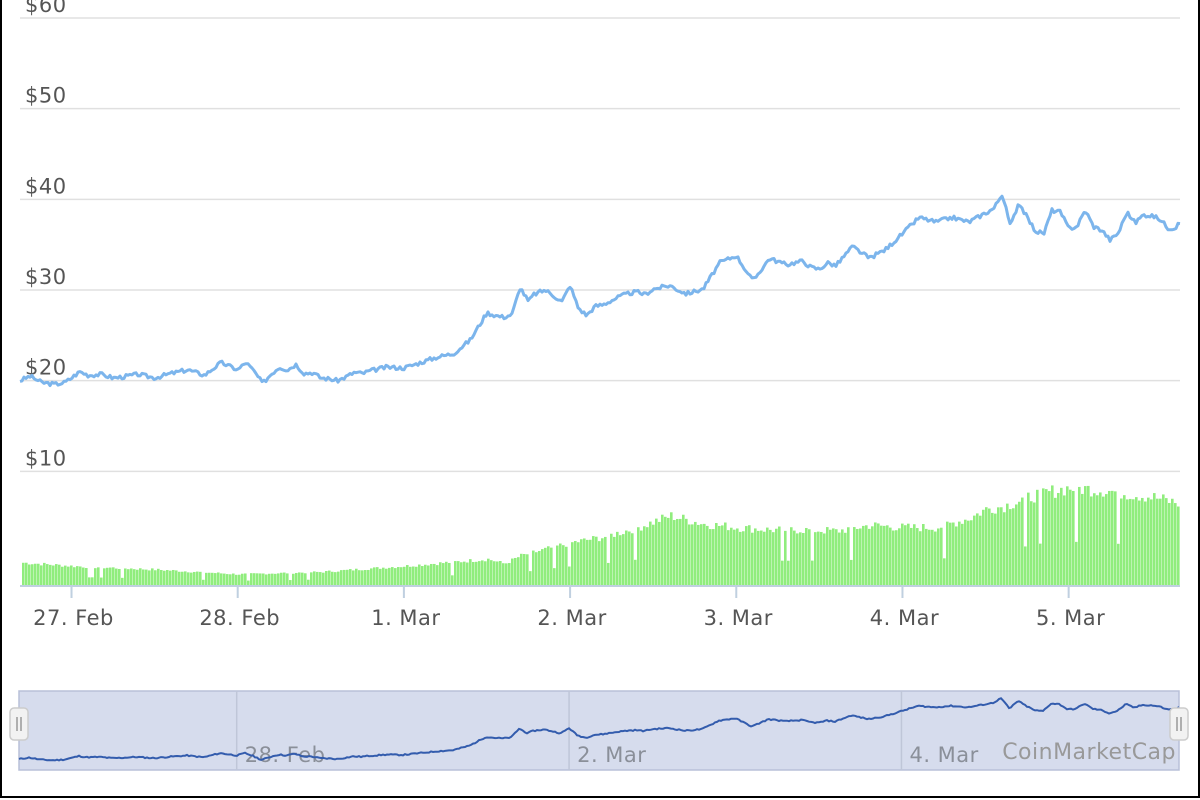  I want to click on y-tick-label: $50, so click(46, 96).